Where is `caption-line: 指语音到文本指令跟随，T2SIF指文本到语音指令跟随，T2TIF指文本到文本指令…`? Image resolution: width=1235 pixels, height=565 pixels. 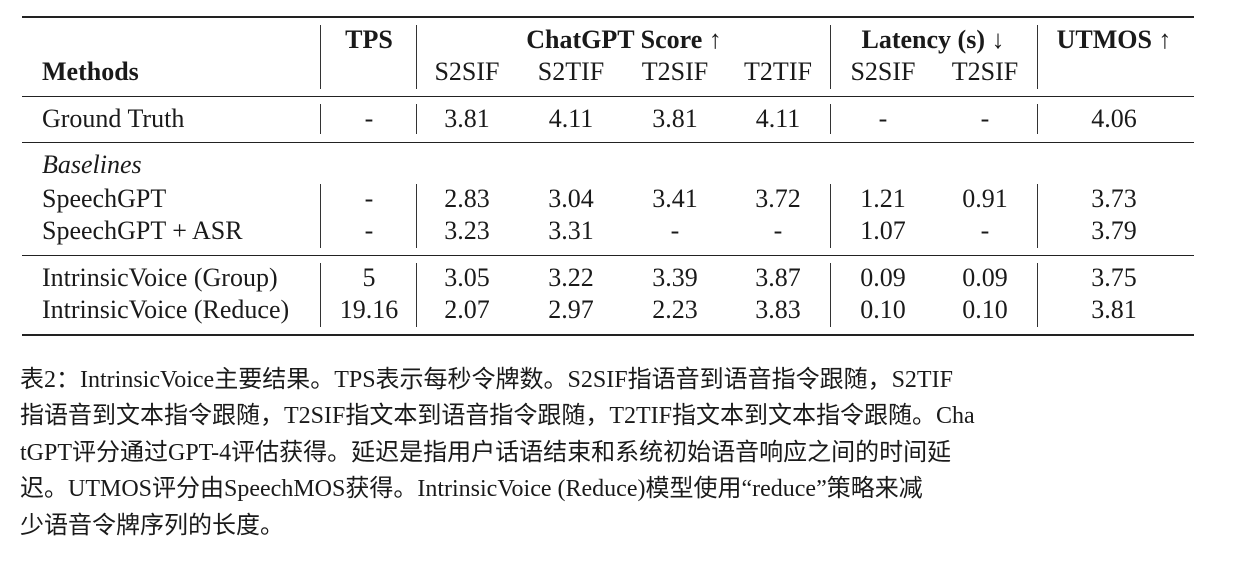
caption-line: 指语音到文本指令跟随，T2SIF指文本到语音指令跟随，T2TIF指文本到文本指令… is located at coordinates (497, 416).